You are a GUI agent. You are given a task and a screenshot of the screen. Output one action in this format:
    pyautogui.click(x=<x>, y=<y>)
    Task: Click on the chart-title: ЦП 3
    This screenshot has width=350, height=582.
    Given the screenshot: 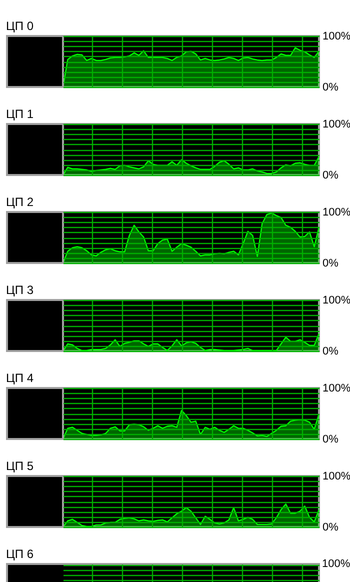 What is the action you would take?
    pyautogui.click(x=20, y=290)
    